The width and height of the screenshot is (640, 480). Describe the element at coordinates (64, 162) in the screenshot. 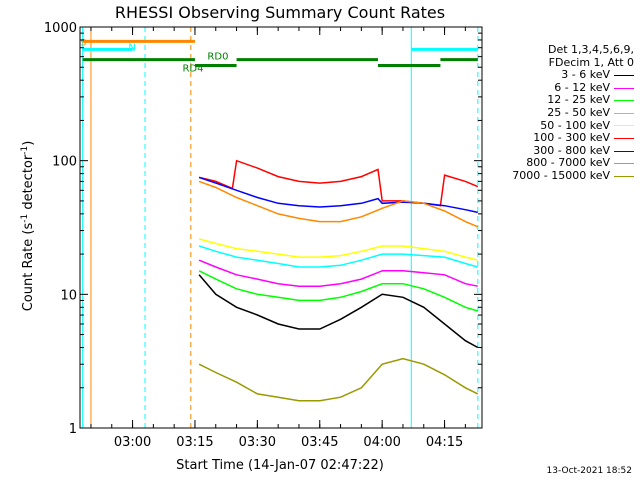

I see `y-tick-label: 100` at that location.